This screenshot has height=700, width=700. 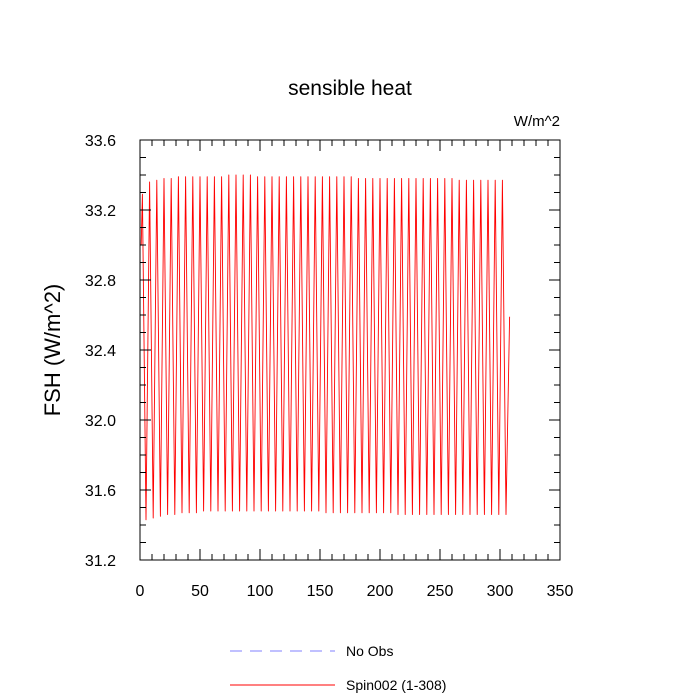 I want to click on legend-label: No Obs, so click(x=369, y=651).